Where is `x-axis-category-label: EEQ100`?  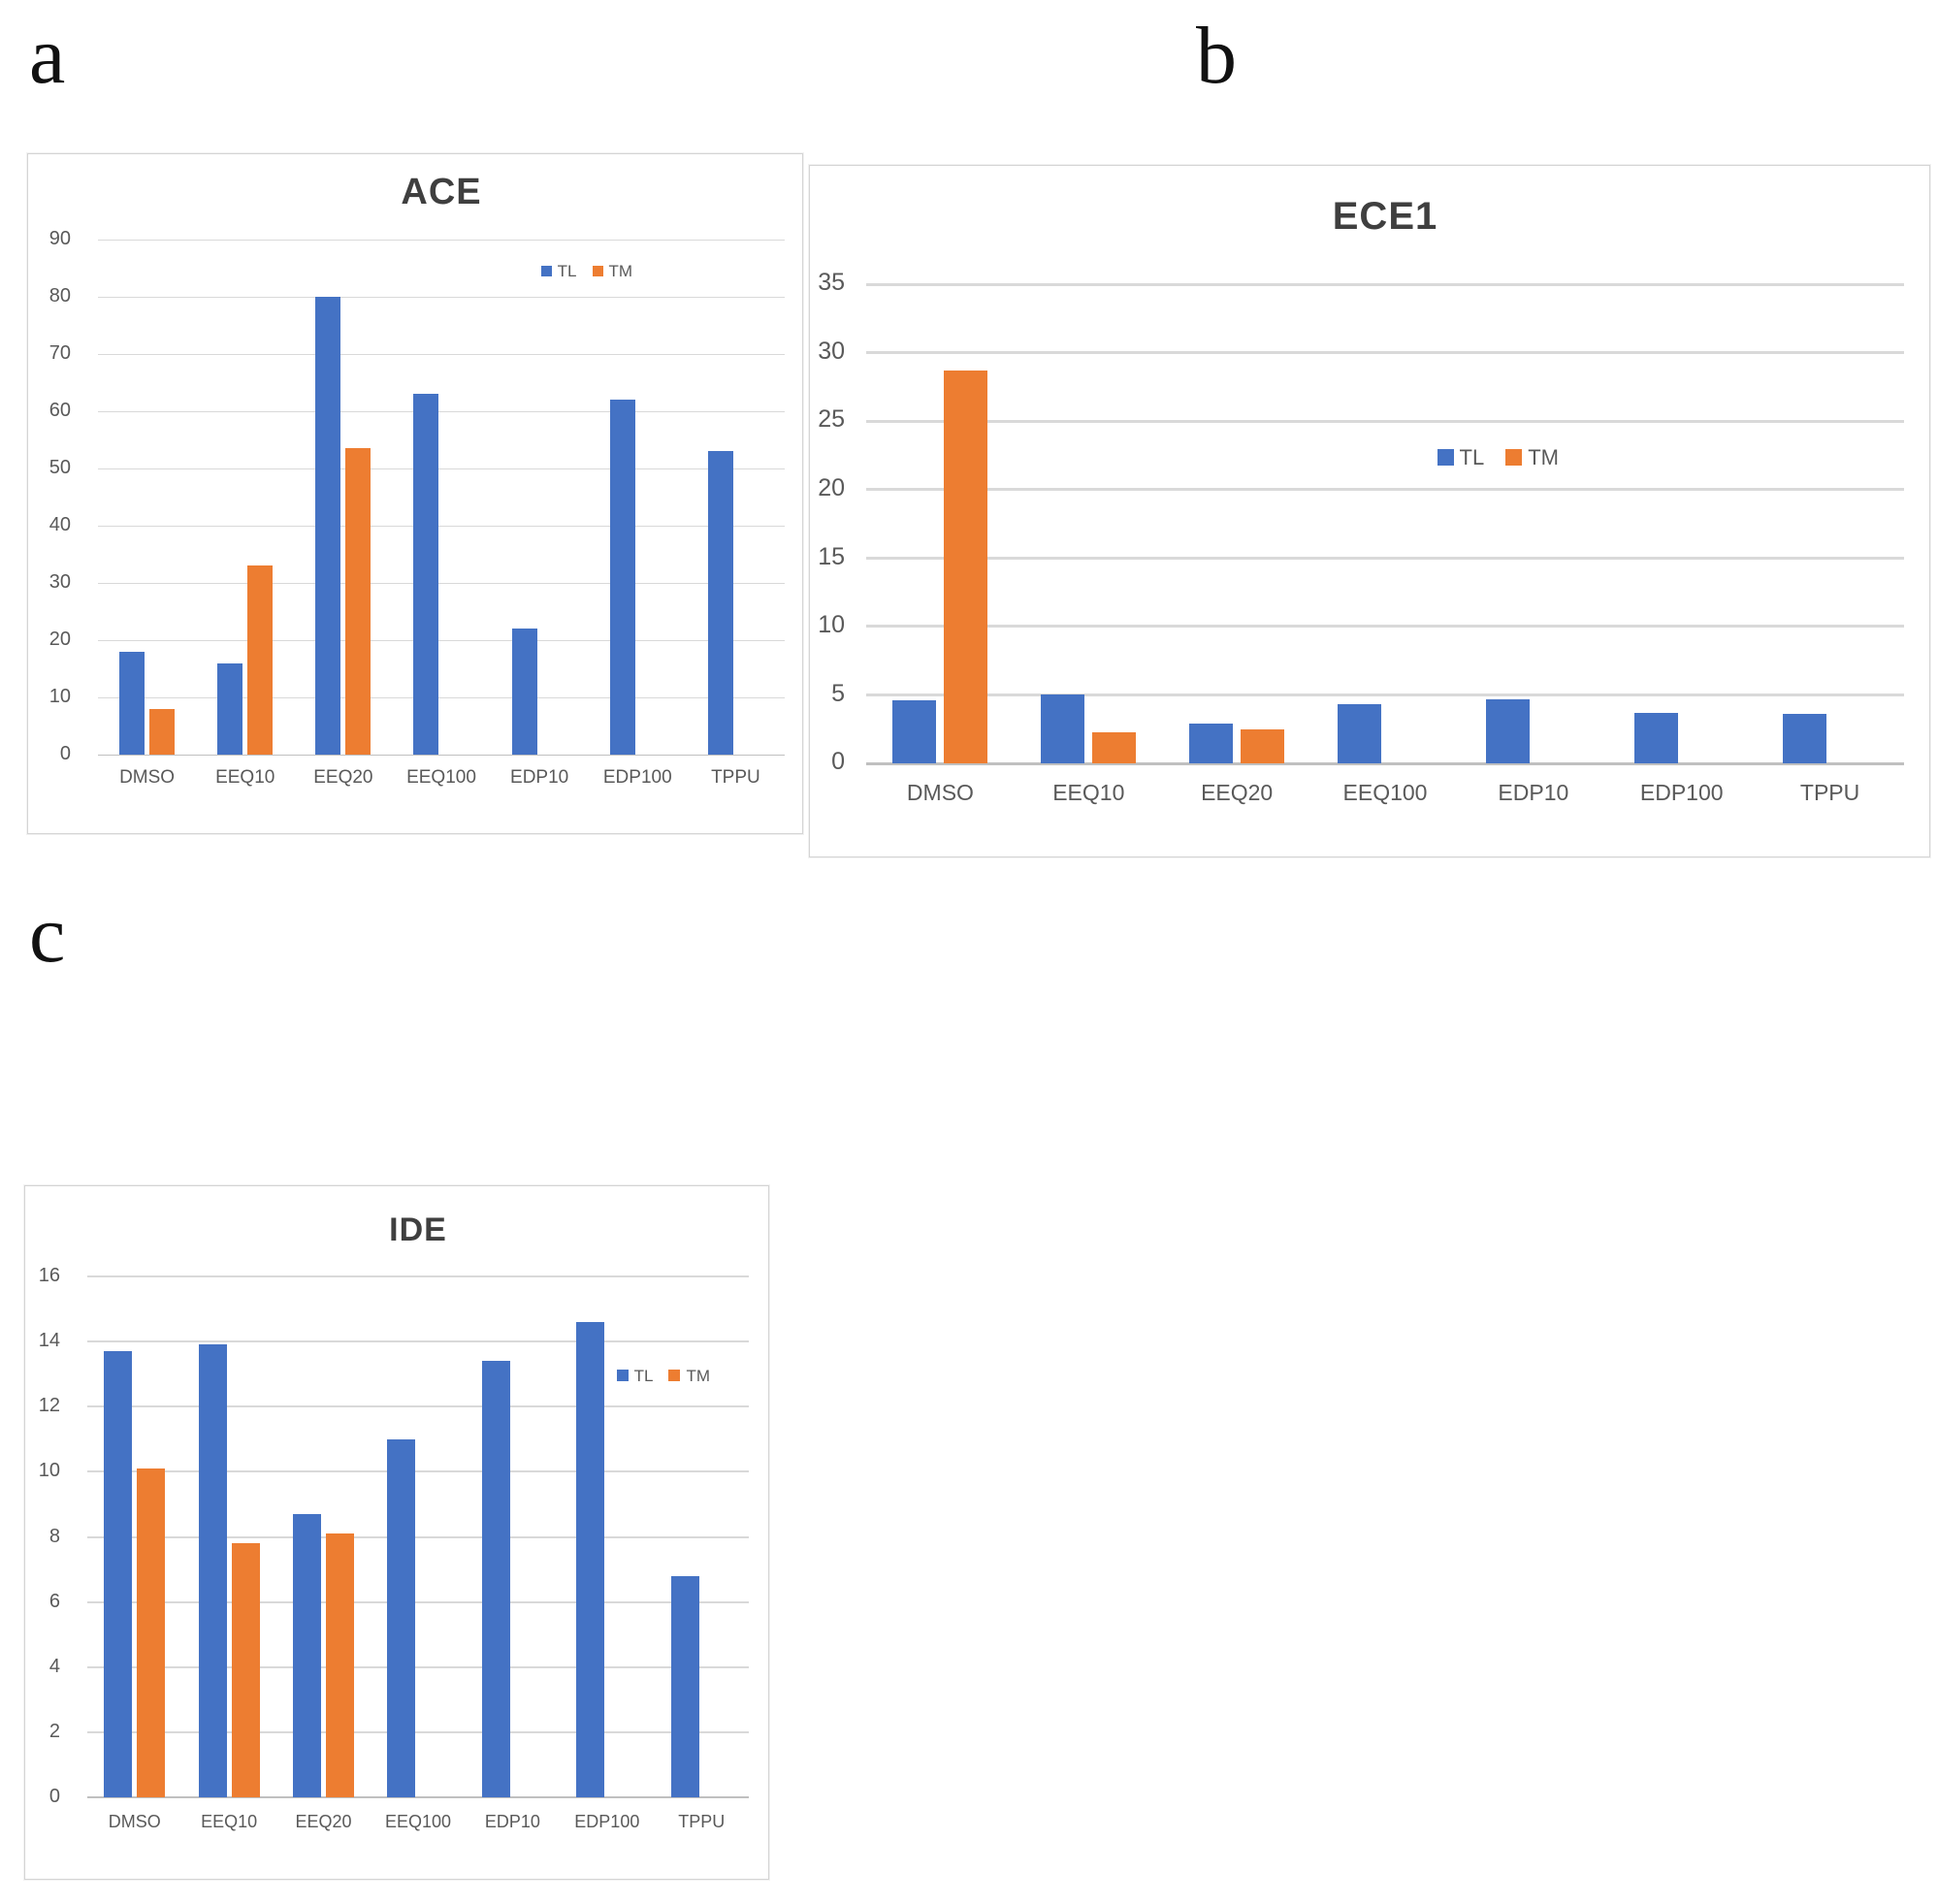
x-axis-category-label: EEQ100 is located at coordinates (441, 777).